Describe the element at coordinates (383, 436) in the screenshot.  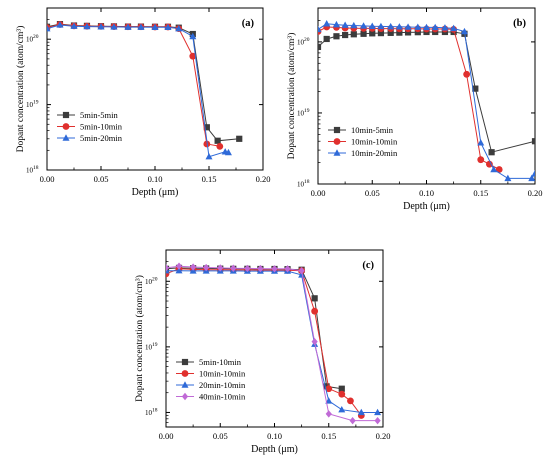
I see `x-tick-label: 0.20` at that location.